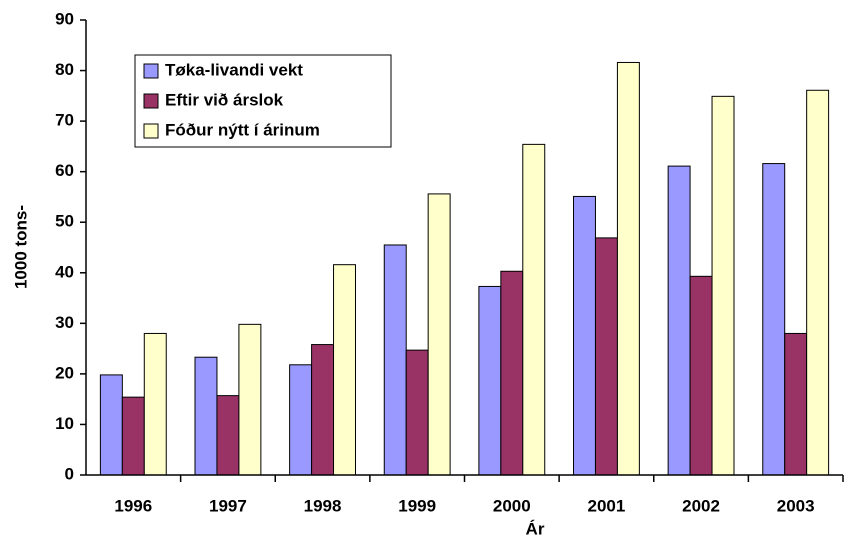 This screenshot has width=844, height=542. Describe the element at coordinates (64, 372) in the screenshot. I see `y-tick-label: 20` at that location.